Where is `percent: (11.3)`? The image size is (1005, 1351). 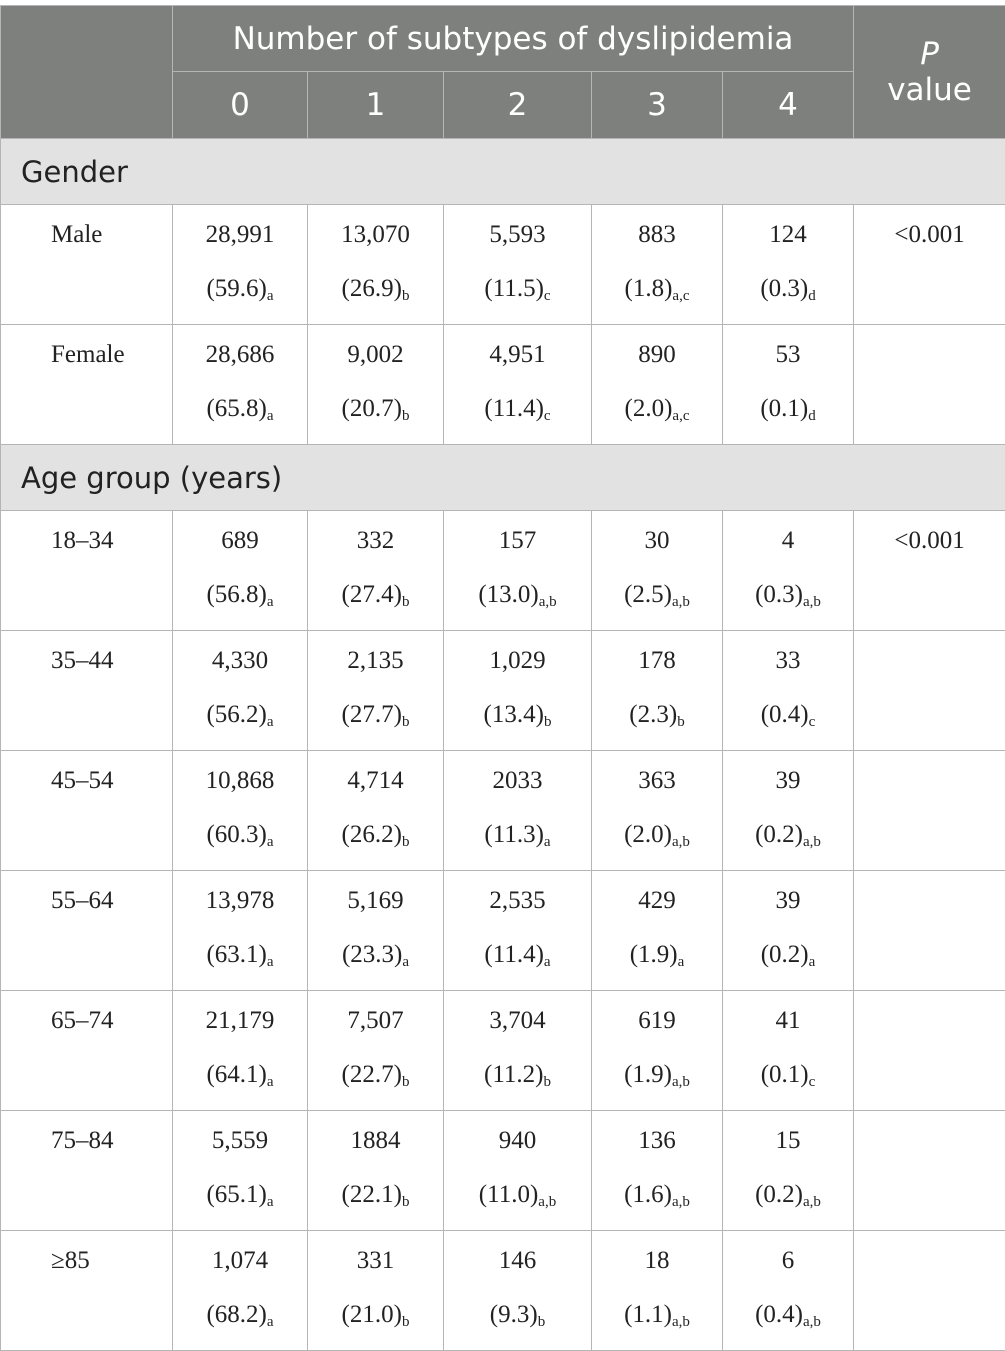 percent: (11.3) is located at coordinates (513, 834).